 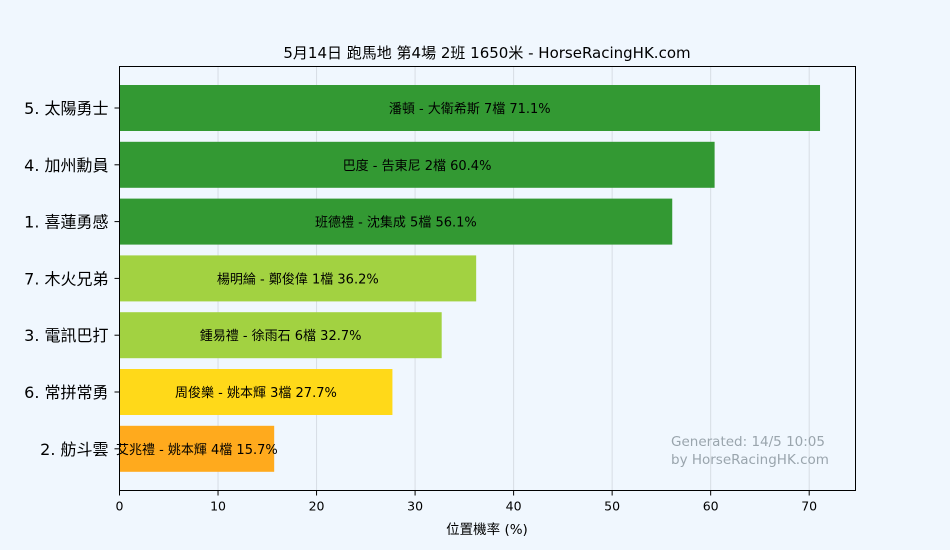 I want to click on bar-label: 潘頓 - 大衛希斯 7檔 71.1%, so click(x=470, y=109).